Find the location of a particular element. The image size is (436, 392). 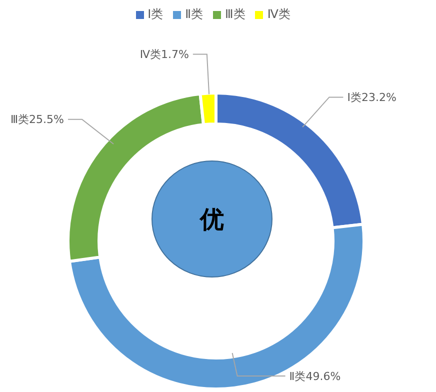

category-label: Ⅲ类25.5% is located at coordinates (37, 119).